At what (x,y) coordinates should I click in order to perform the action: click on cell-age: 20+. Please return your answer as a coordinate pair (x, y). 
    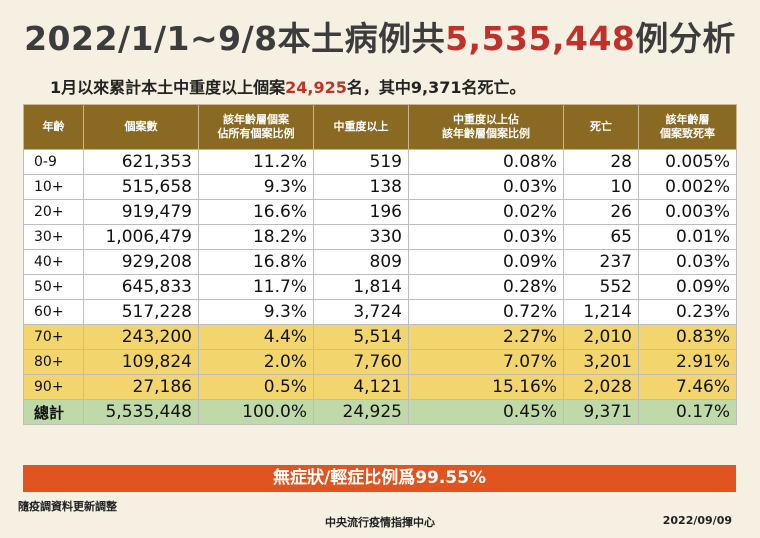
    Looking at the image, I should click on (53, 212).